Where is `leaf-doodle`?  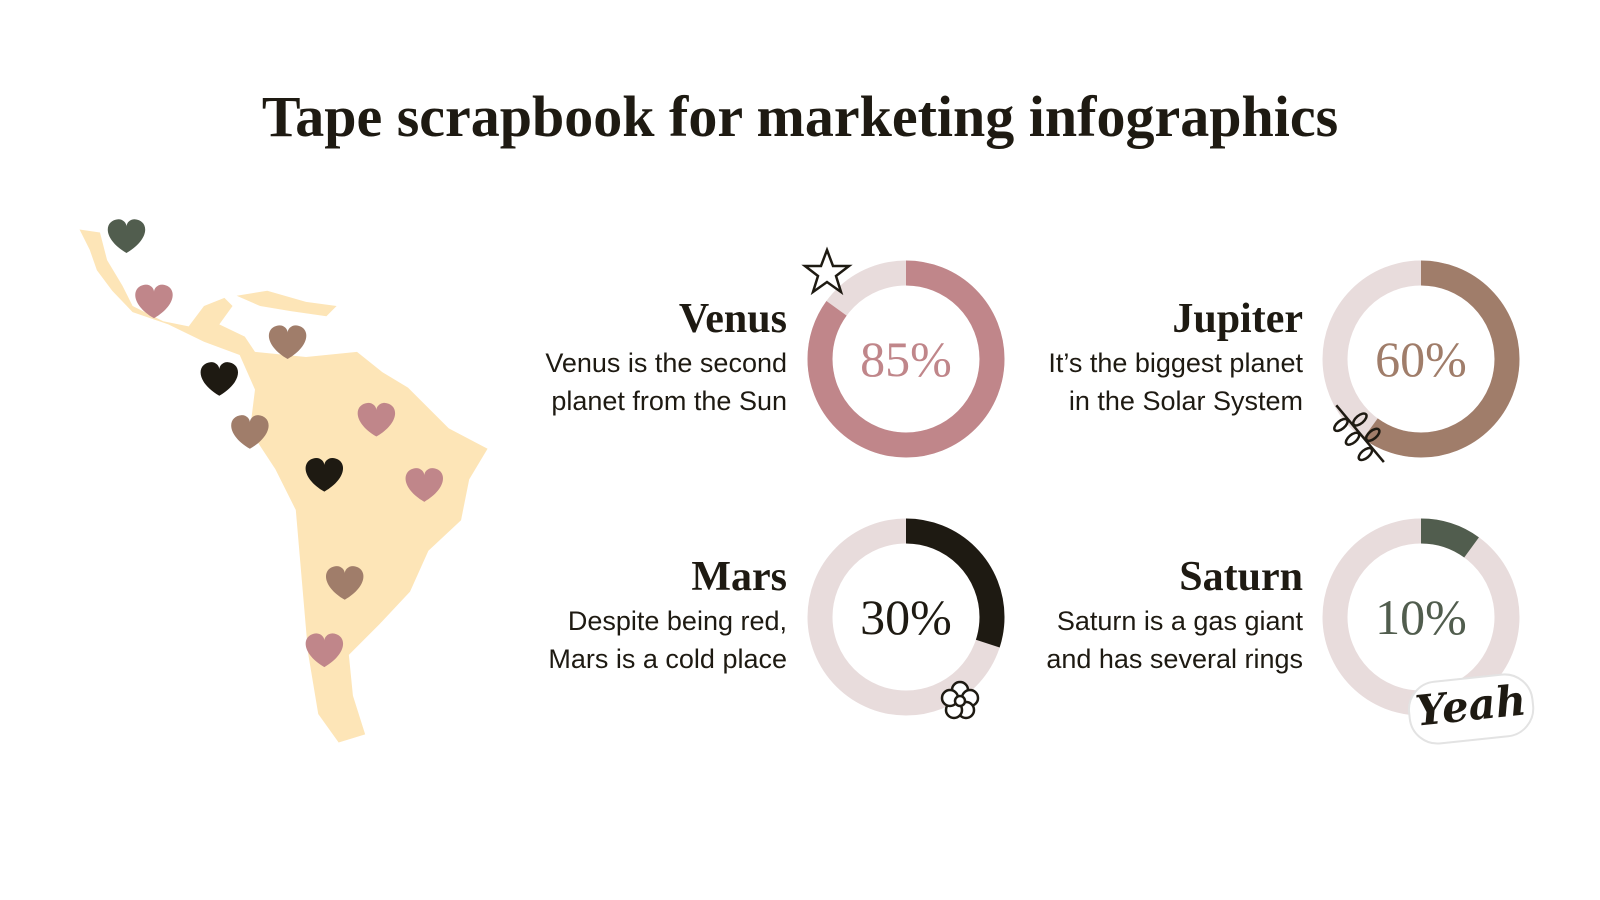 leaf-doodle is located at coordinates (1359, 433).